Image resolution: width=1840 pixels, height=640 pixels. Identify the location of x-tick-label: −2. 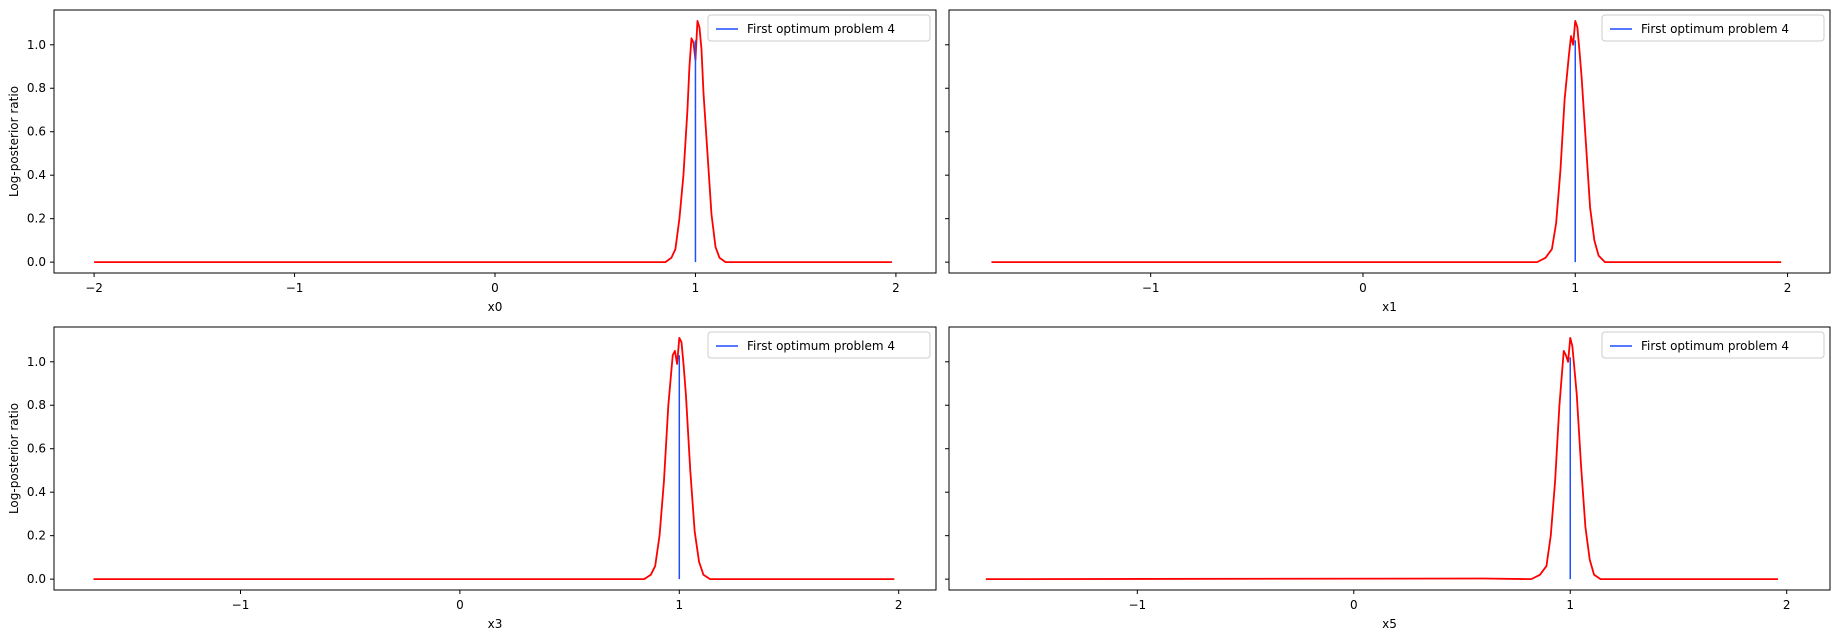
(94, 288).